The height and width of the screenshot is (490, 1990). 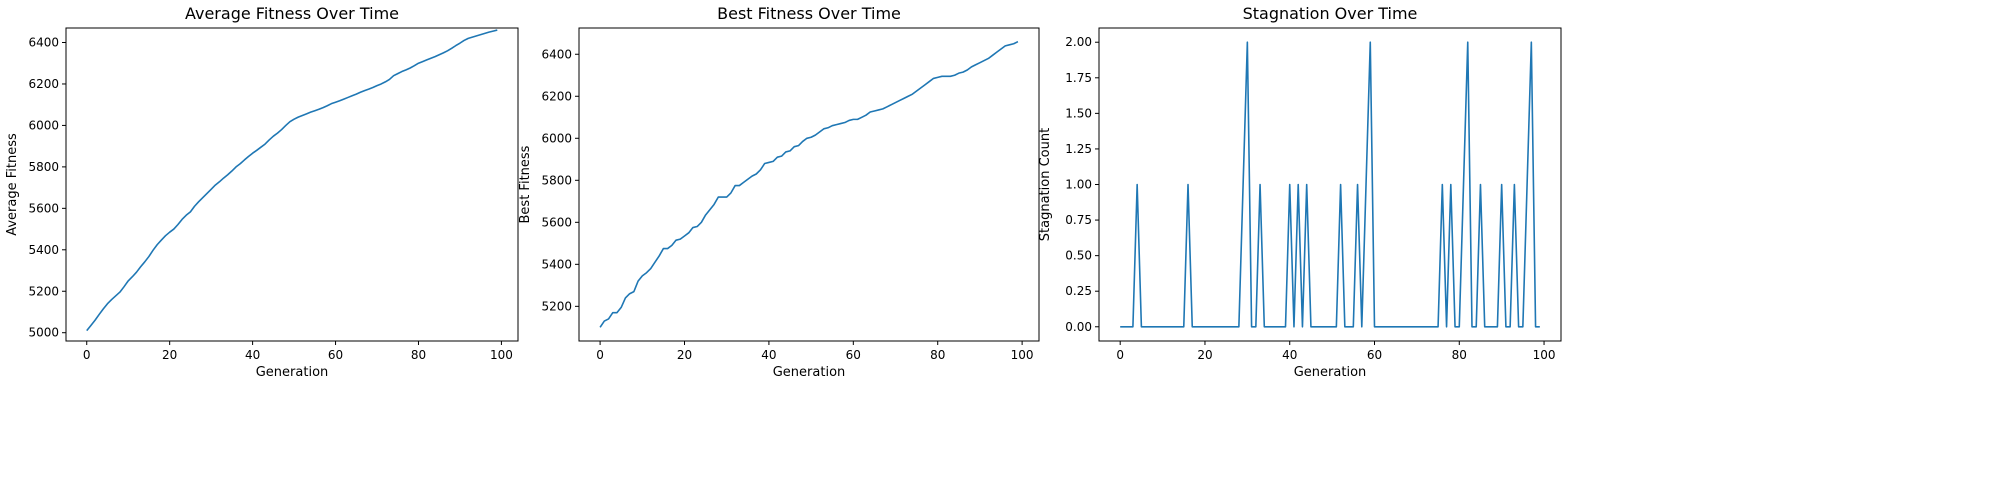 What do you see at coordinates (1078, 291) in the screenshot?
I see `stagnation-y-tick-label: 0.25` at bounding box center [1078, 291].